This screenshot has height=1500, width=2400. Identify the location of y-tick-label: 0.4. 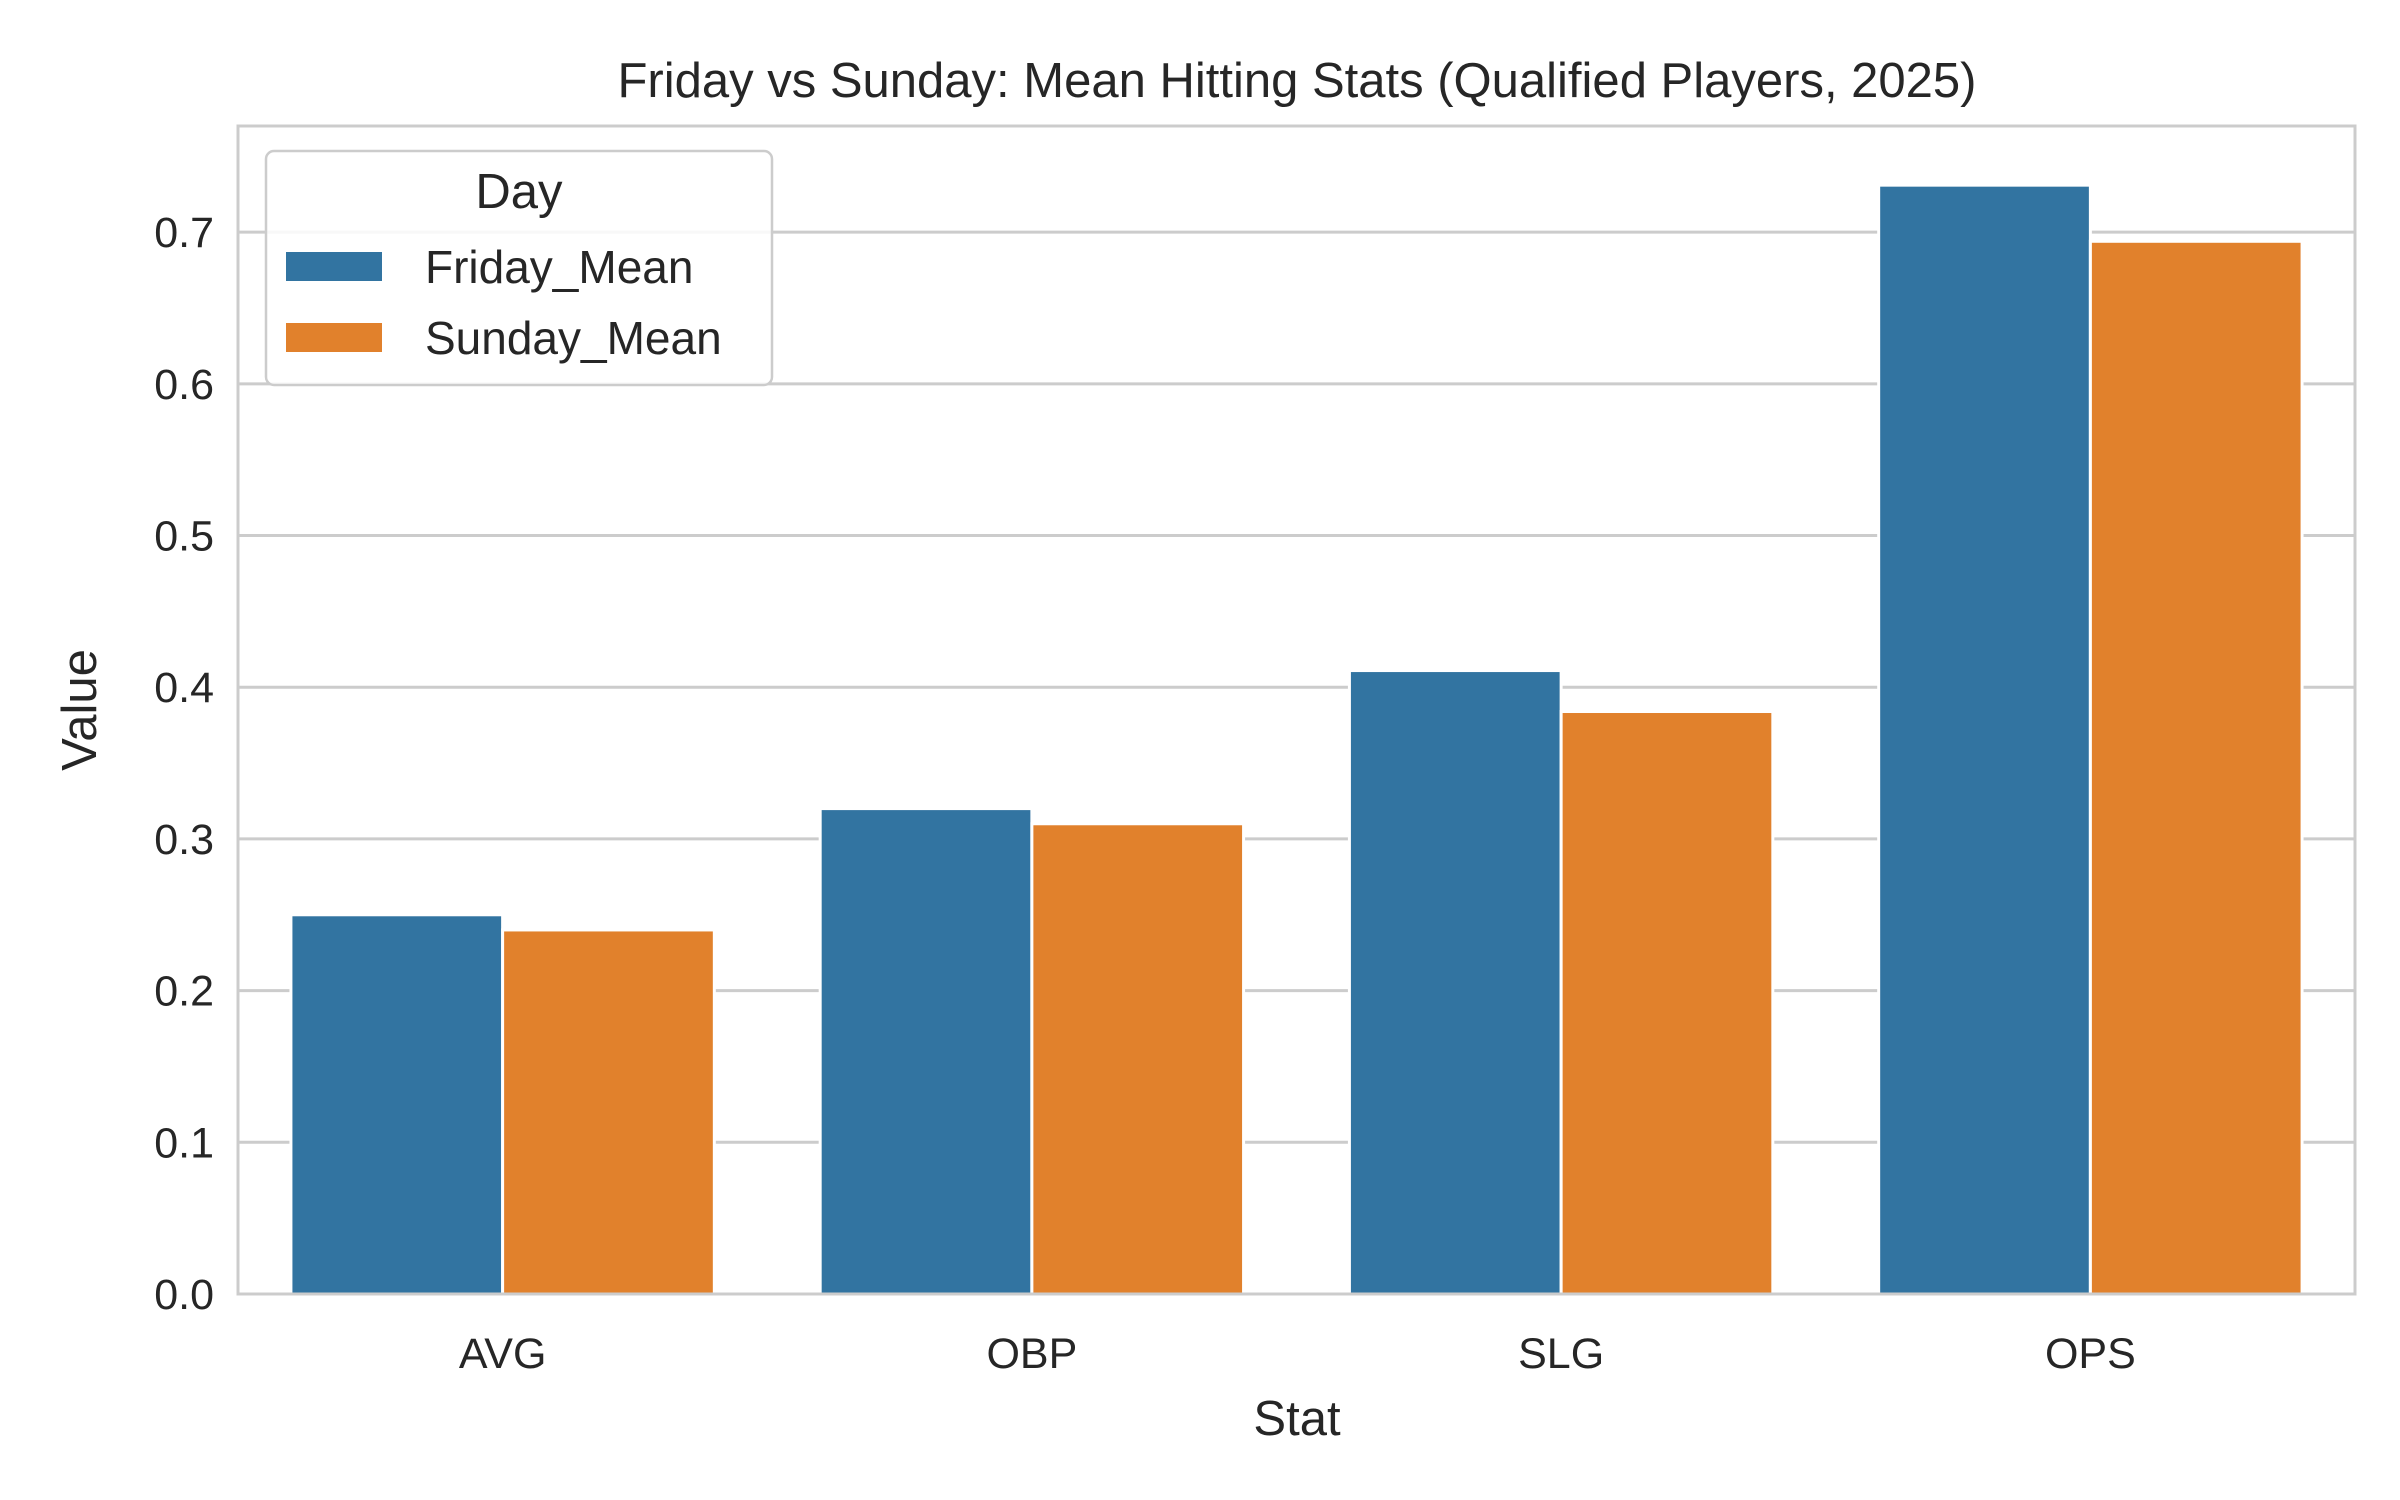
(184, 688).